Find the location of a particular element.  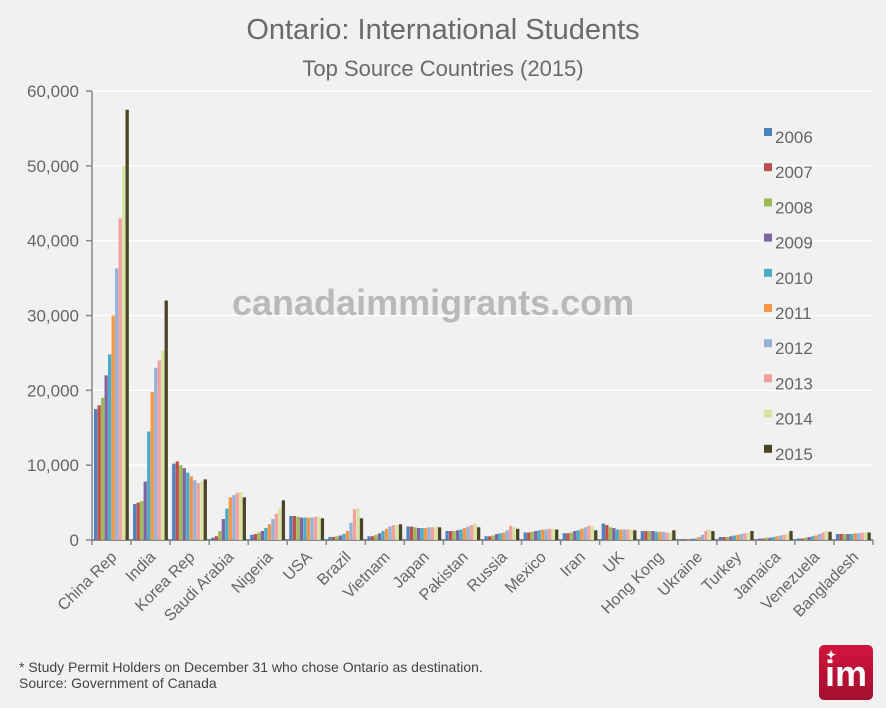

footnote-source: Source: Government of Canada is located at coordinates (118, 683).